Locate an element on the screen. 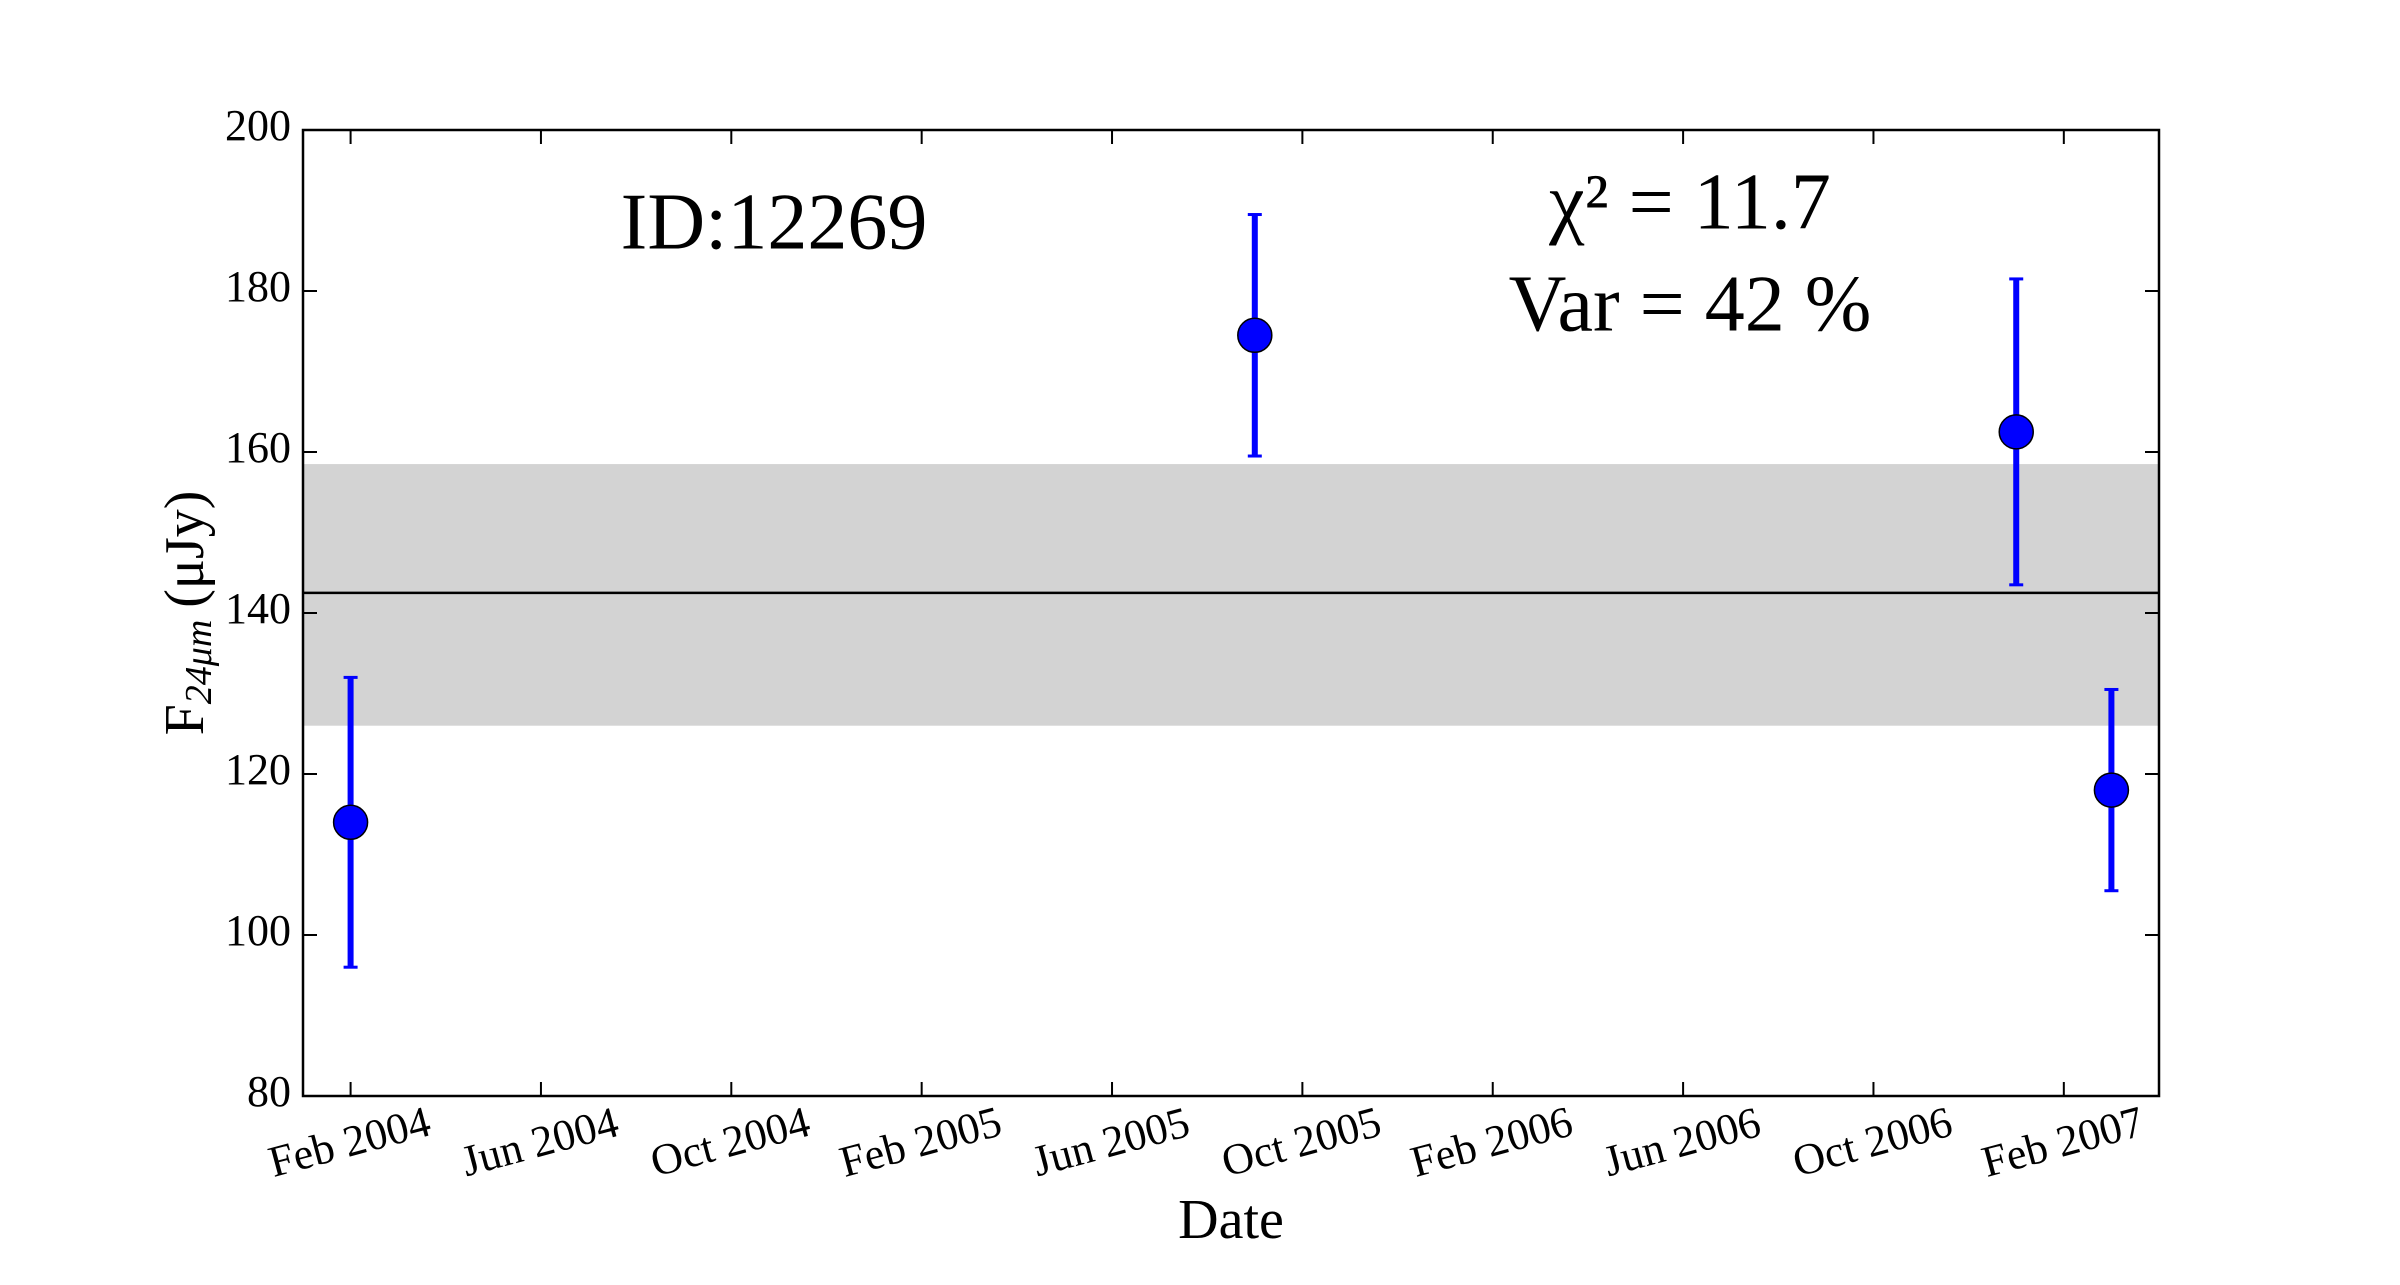 The image size is (2400, 1285). y-tick-label: 100 is located at coordinates (258, 930).